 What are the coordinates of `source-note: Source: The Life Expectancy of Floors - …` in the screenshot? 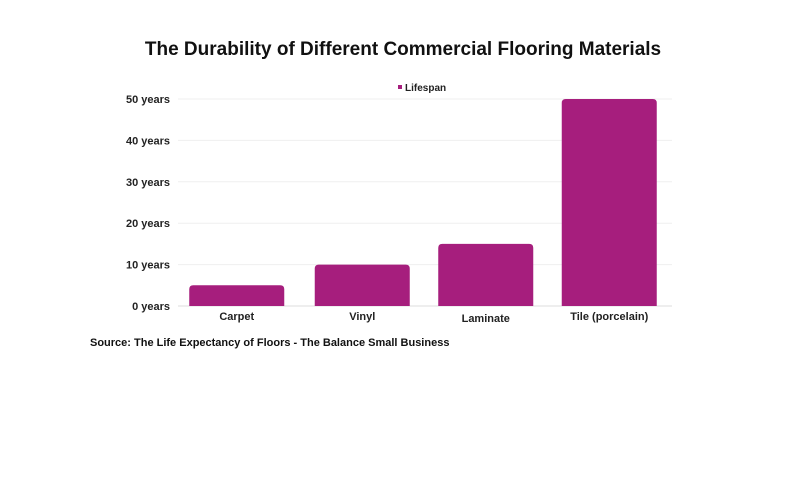 It's located at (269, 343).